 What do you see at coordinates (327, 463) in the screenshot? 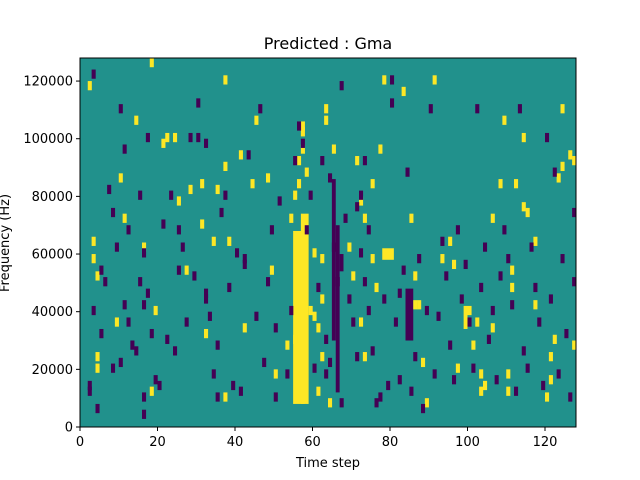
I see `x-axis-label: Time step` at bounding box center [327, 463].